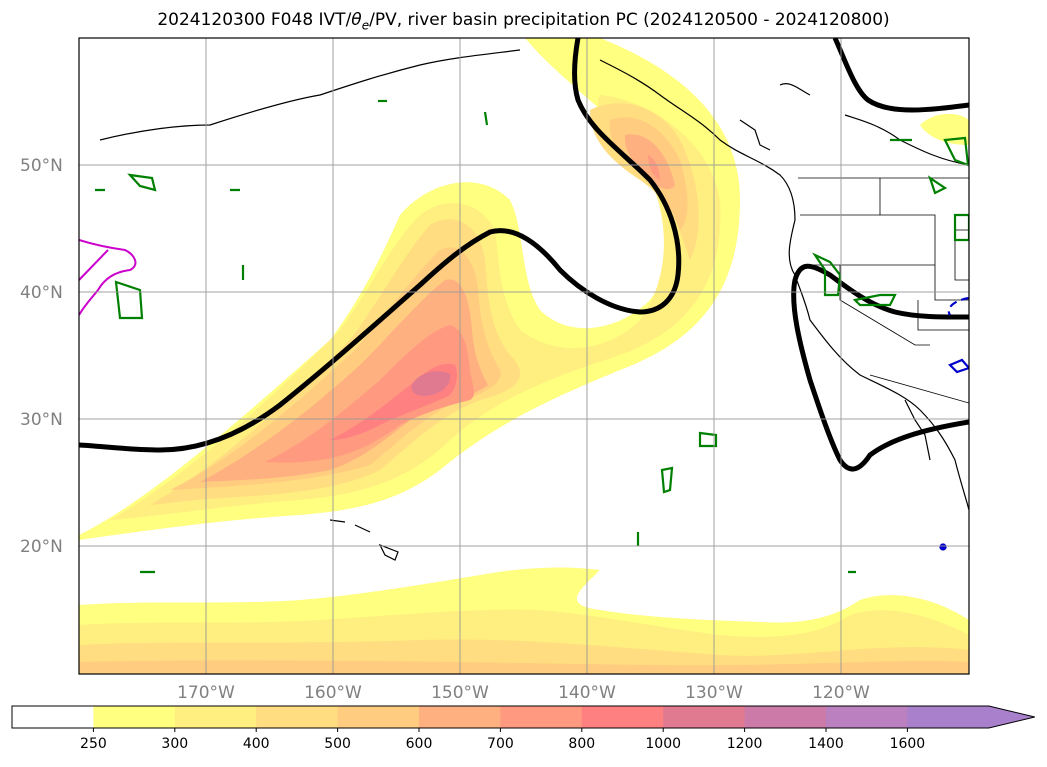 Image resolution: width=1047 pixels, height=767 pixels. I want to click on lat-label-40: 40°N, so click(41, 293).